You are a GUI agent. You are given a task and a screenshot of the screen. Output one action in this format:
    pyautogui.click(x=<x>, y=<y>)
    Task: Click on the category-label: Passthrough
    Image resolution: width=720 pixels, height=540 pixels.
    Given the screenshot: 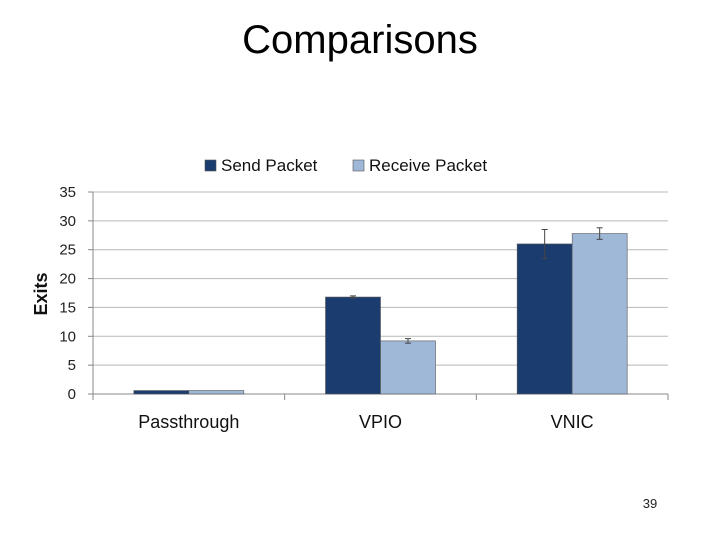 What is the action you would take?
    pyautogui.click(x=188, y=422)
    